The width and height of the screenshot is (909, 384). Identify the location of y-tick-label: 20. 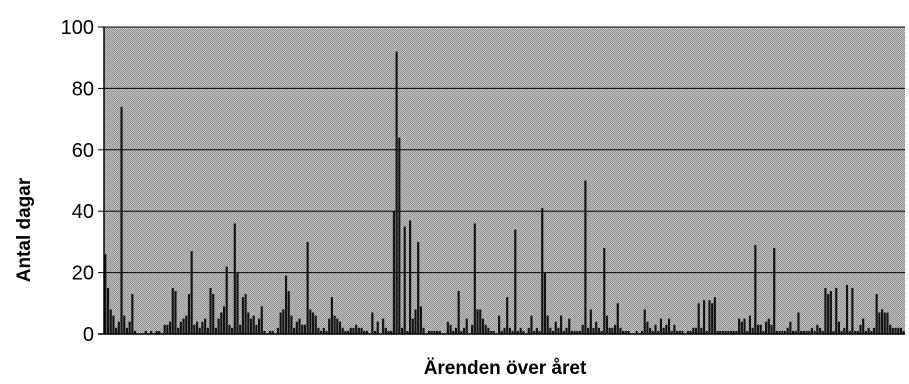
(83, 274).